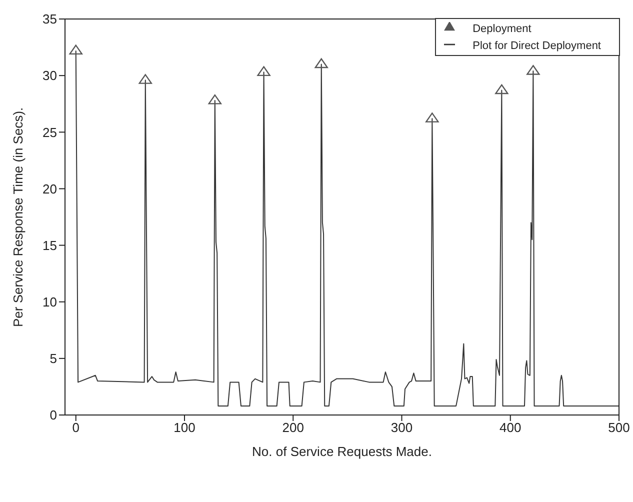 Image resolution: width=633 pixels, height=502 pixels. What do you see at coordinates (18, 217) in the screenshot?
I see `y-axis-title: Per Service Response Time (in Secs).` at bounding box center [18, 217].